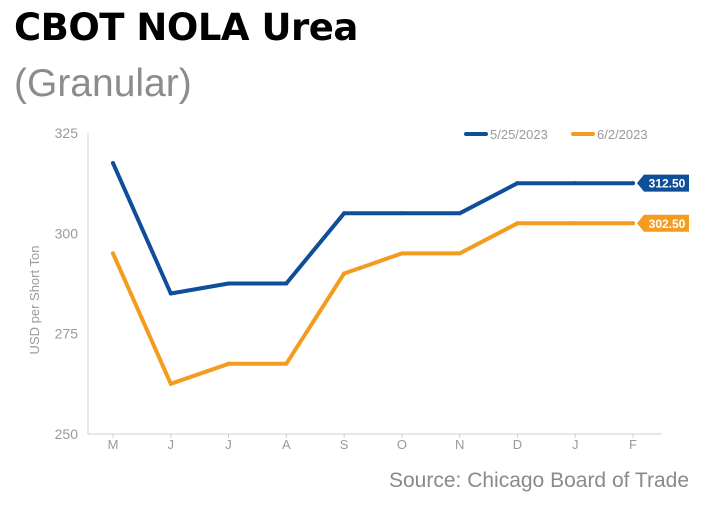 This screenshot has width=707, height=507. Describe the element at coordinates (622, 134) in the screenshot. I see `legend-label-2: 6/2/2023` at that location.